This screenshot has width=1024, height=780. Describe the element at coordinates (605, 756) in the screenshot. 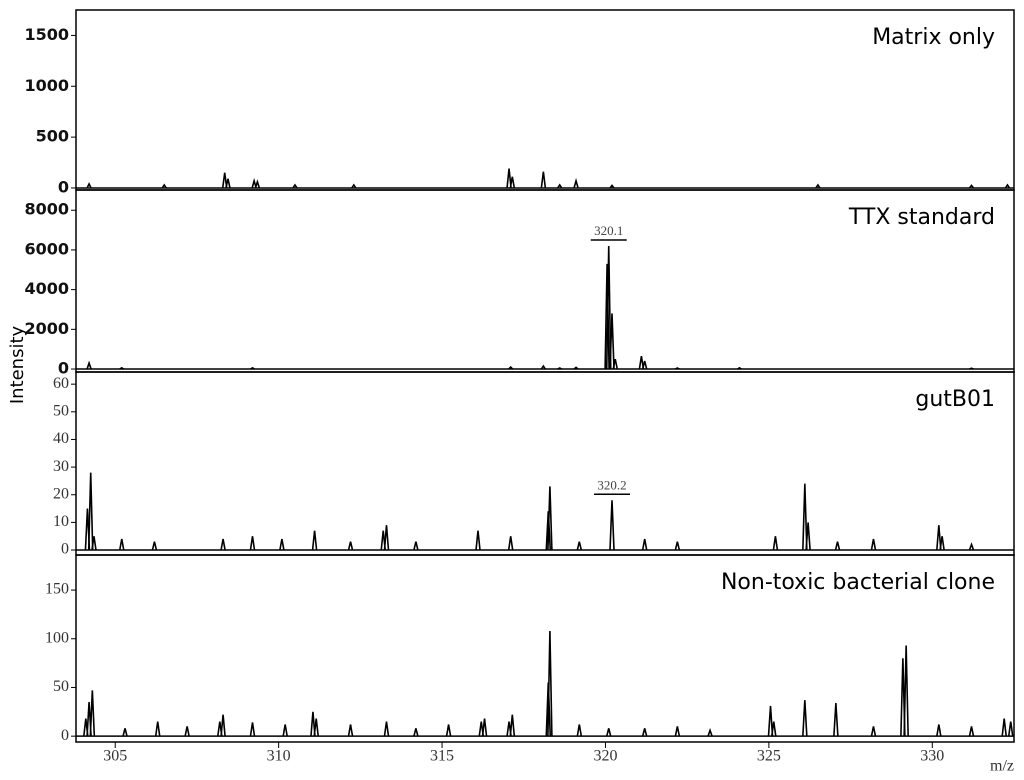

I see `x-tick-label: 320` at that location.